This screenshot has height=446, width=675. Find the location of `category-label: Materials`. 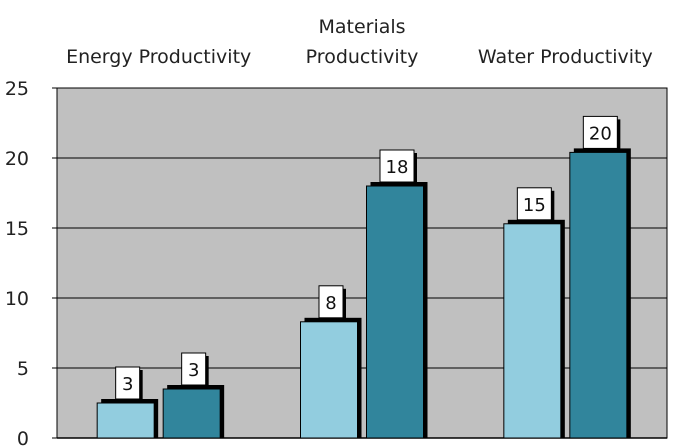

category-label: Materials is located at coordinates (361, 27).